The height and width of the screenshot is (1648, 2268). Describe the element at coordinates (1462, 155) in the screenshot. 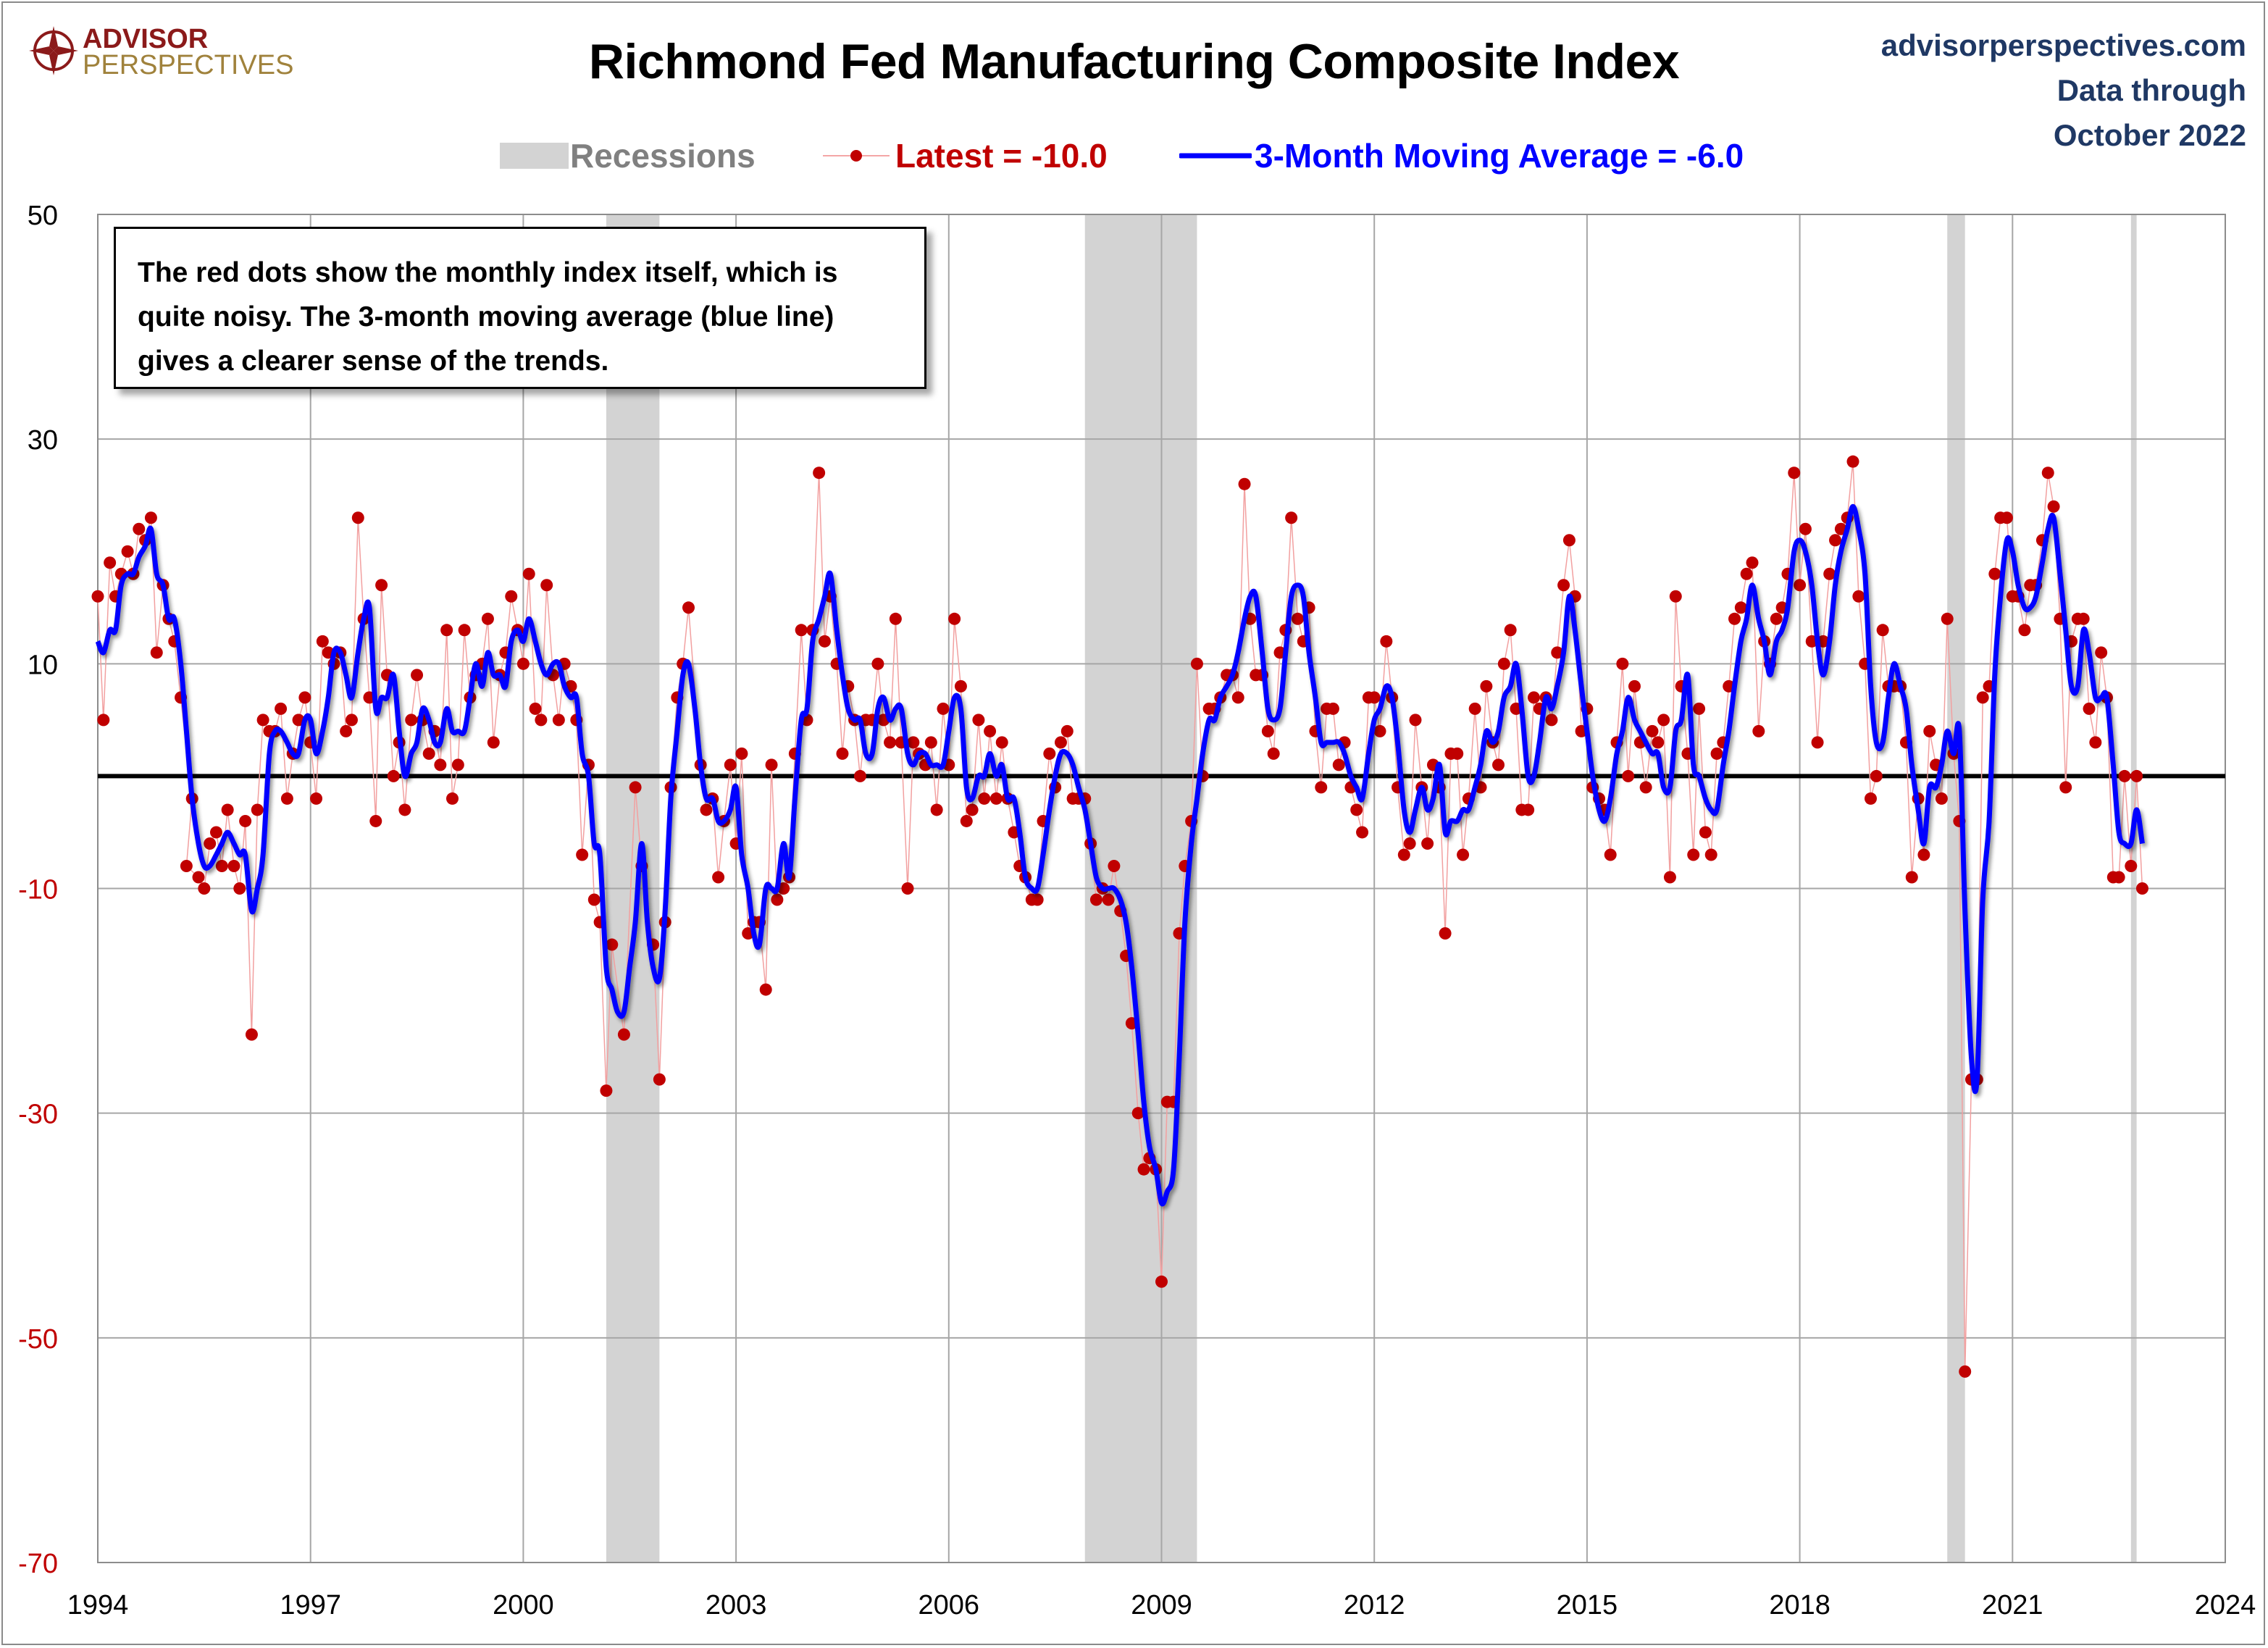

I see `legend-ma: 3-Month Moving Average = -6.0` at that location.